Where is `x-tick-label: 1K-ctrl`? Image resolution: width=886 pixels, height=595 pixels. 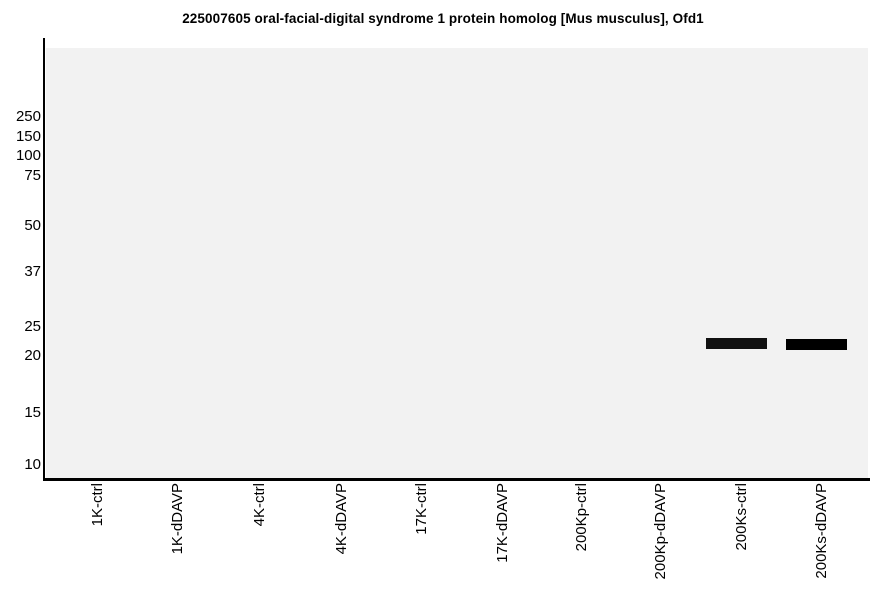
x-tick-label: 1K-ctrl is located at coordinates (97, 505).